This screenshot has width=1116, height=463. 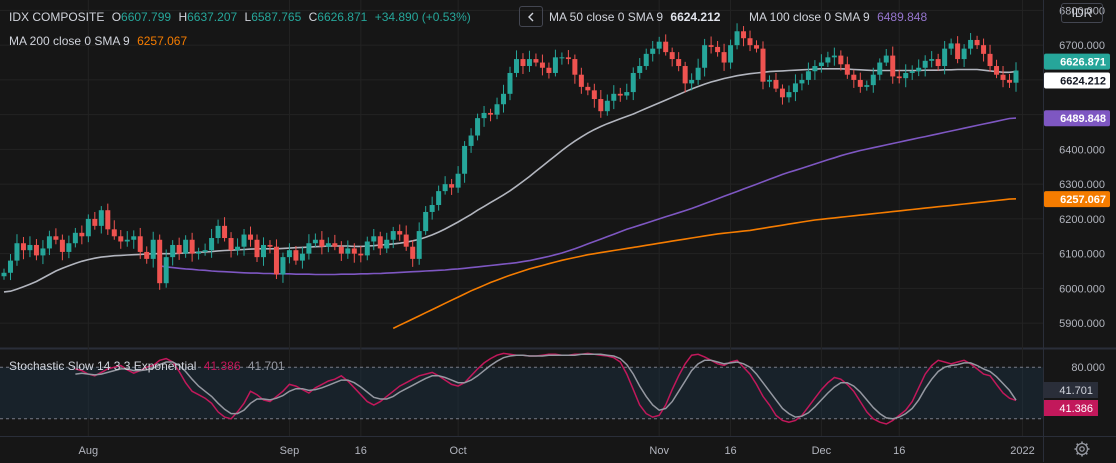 I want to click on stoch-k-tag: 41.386, so click(x=1071, y=408).